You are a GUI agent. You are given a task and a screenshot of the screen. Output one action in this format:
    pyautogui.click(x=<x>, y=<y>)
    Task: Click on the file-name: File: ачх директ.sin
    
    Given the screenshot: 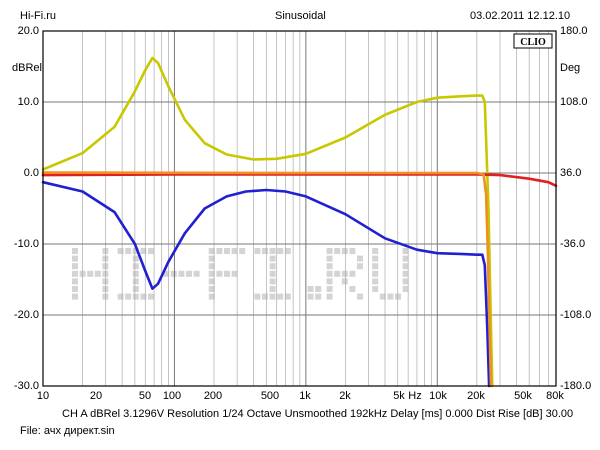 What is the action you would take?
    pyautogui.click(x=67, y=431)
    